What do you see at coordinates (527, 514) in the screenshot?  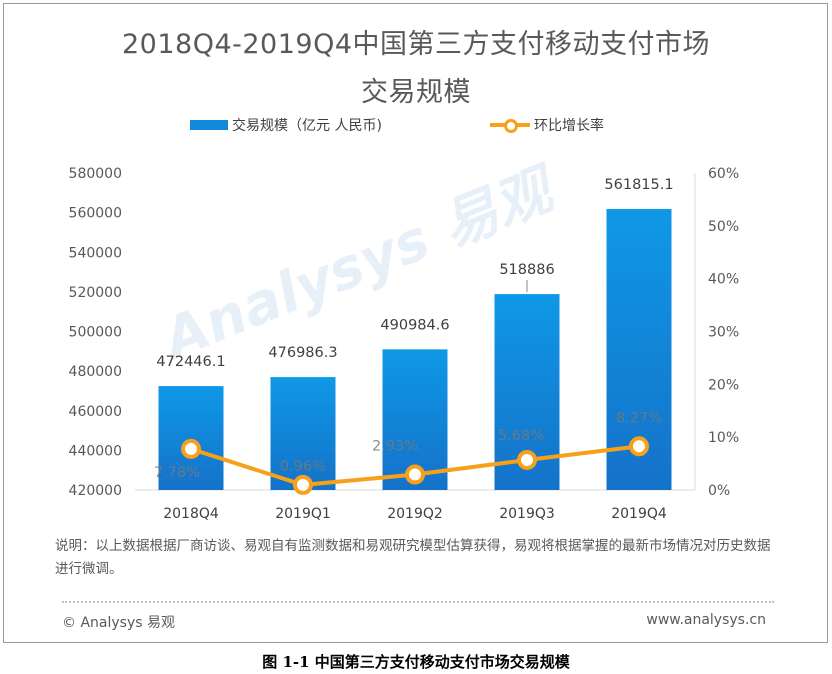 I see `x-tick-label: 2019Q3` at bounding box center [527, 514].